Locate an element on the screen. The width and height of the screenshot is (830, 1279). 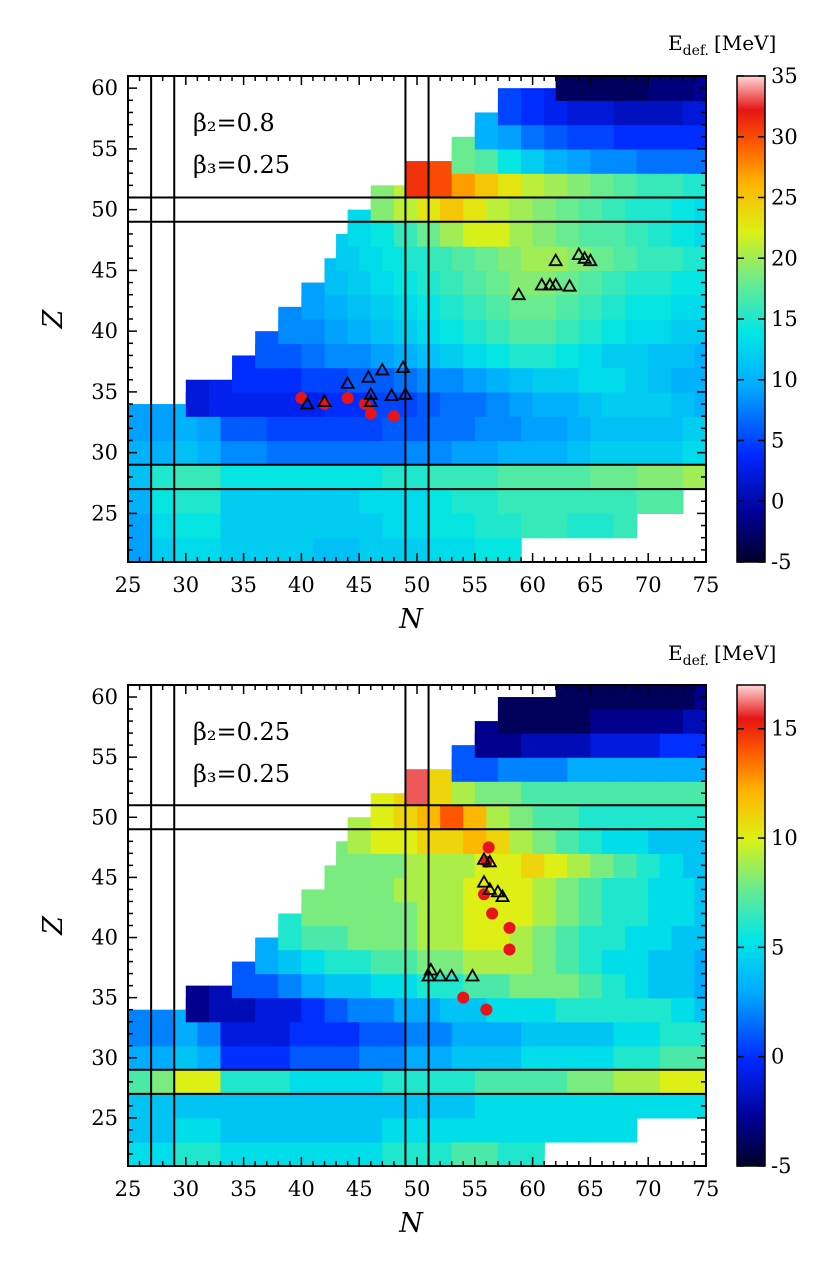
y-tick-label: 40 is located at coordinates (104, 331).